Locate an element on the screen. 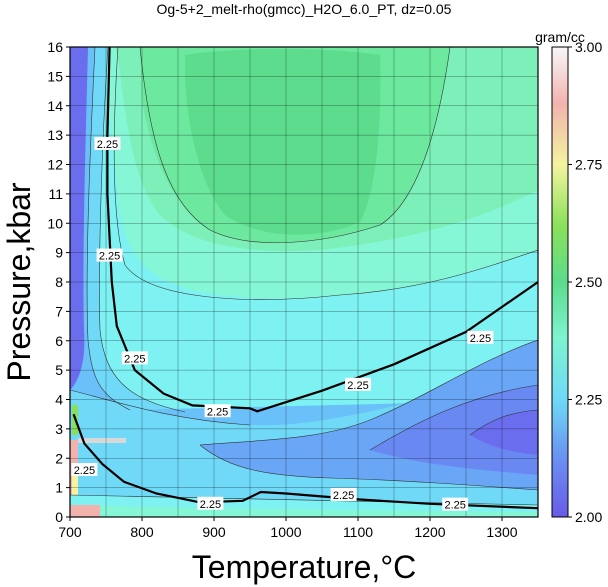  y-tick-label: 6 is located at coordinates (59, 341).